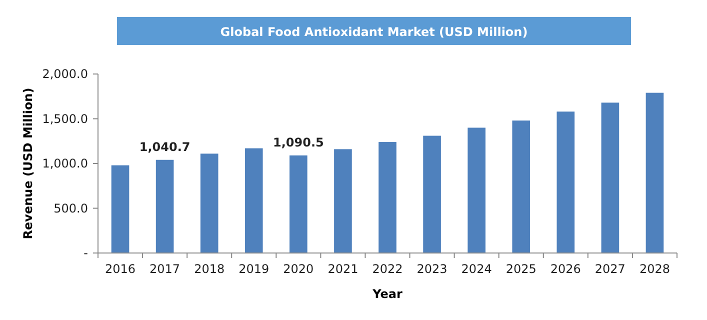 The height and width of the screenshot is (320, 707). I want to click on y-axis-title: Revenue (USD Million), so click(28, 164).